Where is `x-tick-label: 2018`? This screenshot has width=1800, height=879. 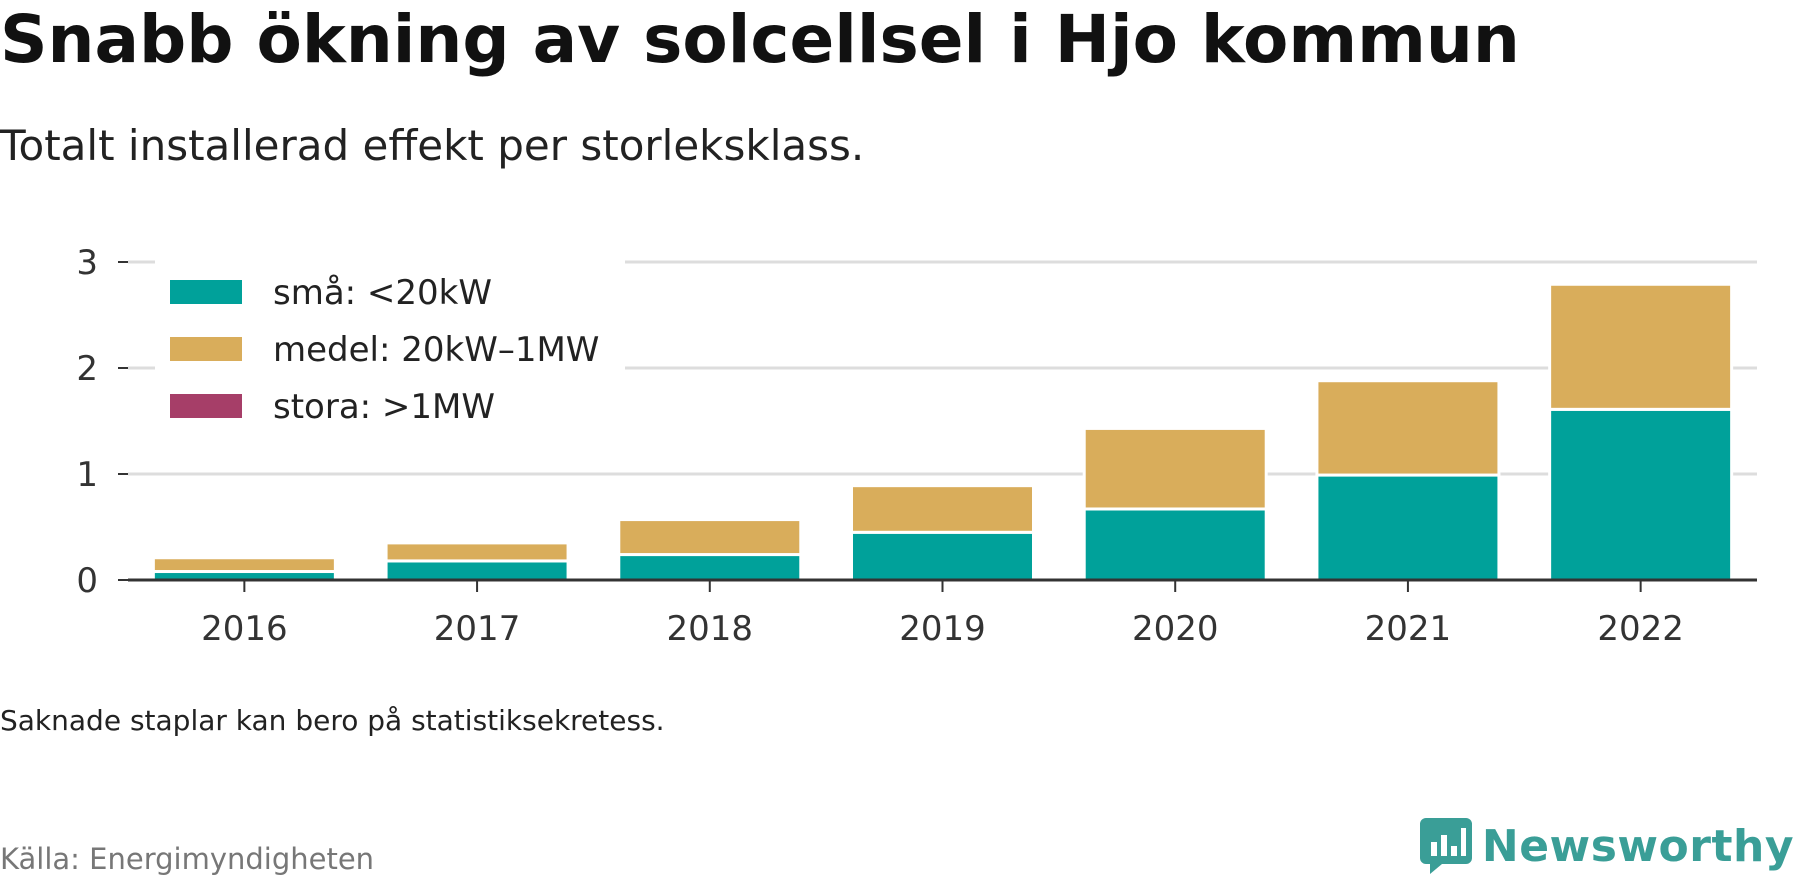
x-tick-label: 2018 is located at coordinates (710, 629).